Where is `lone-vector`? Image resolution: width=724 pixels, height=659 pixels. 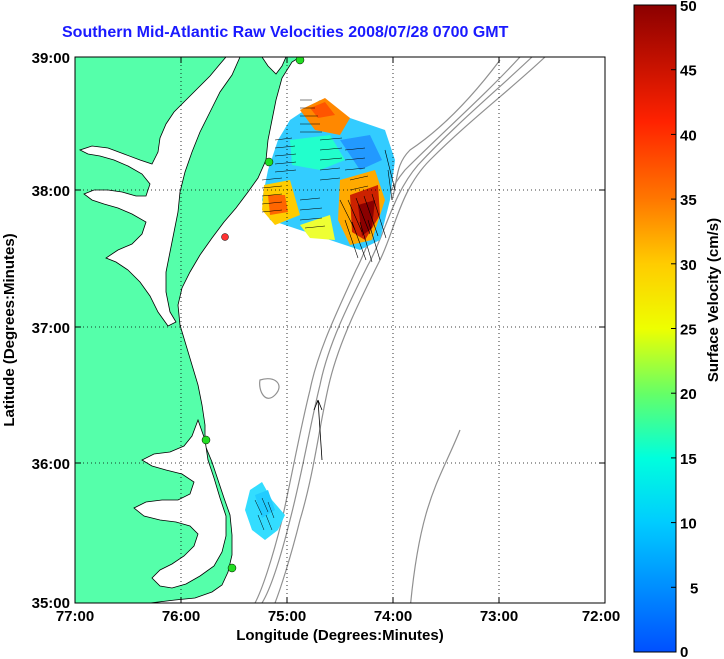 lone-vector is located at coordinates (318, 430).